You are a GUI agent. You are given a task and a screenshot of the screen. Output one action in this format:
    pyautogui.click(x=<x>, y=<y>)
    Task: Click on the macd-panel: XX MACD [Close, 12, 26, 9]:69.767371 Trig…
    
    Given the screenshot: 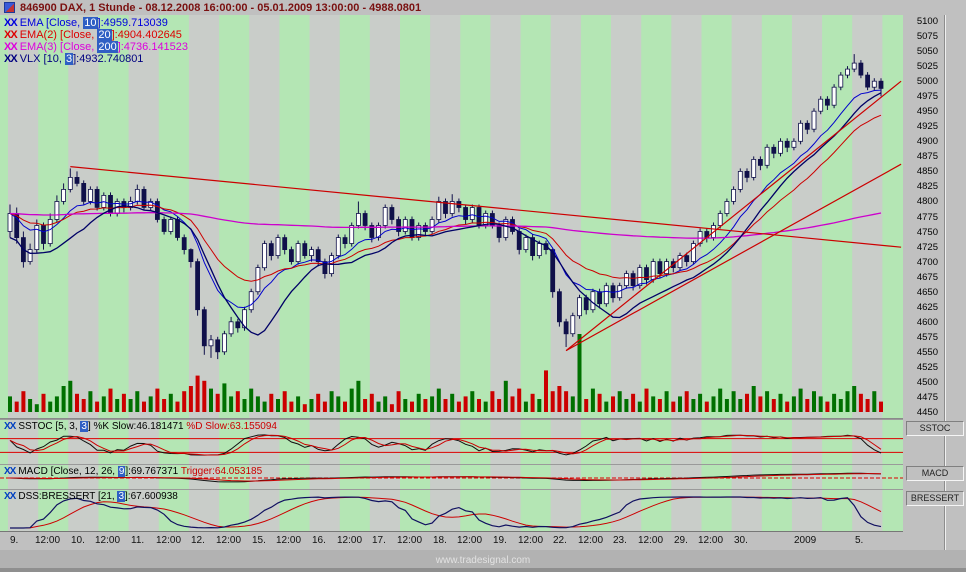 What is the action you would take?
    pyautogui.click(x=451, y=476)
    